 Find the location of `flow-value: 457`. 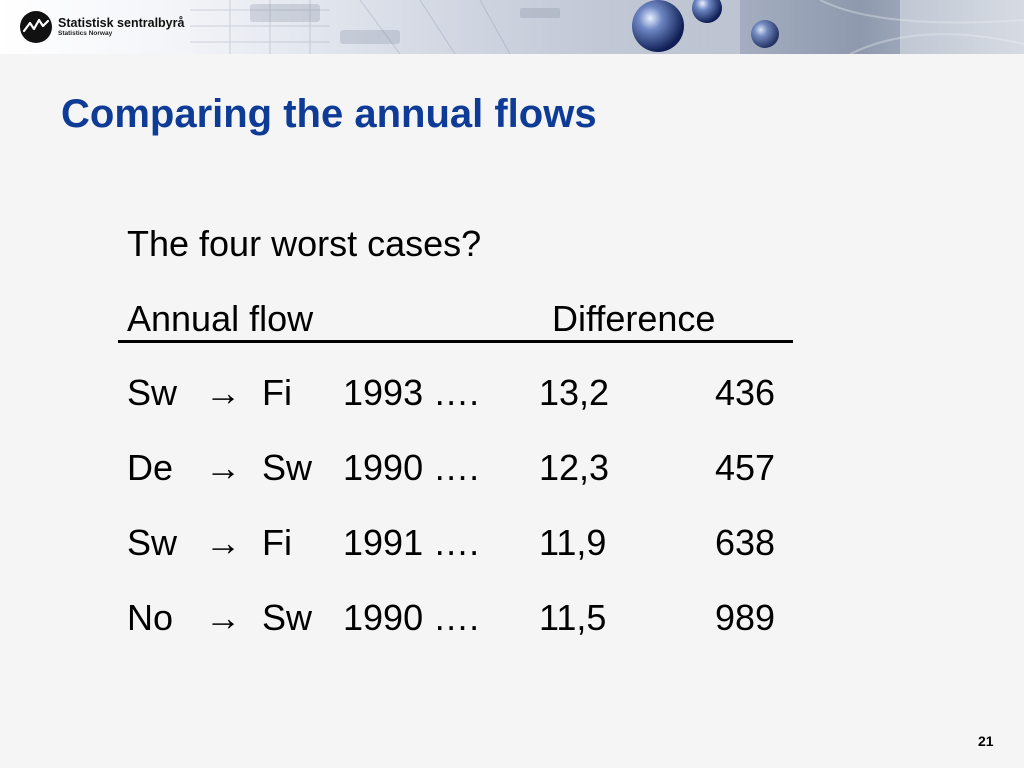

flow-value: 457 is located at coordinates (745, 467).